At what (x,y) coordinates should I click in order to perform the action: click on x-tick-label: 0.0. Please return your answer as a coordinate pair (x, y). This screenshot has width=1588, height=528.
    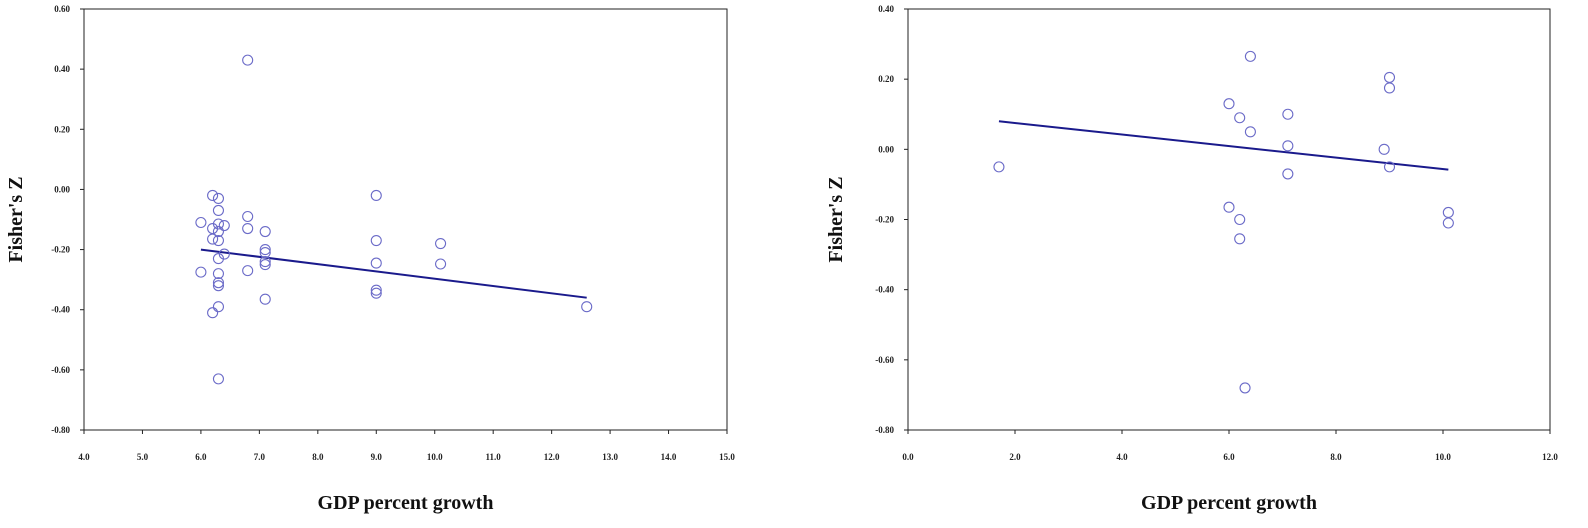
    Looking at the image, I should click on (908, 457).